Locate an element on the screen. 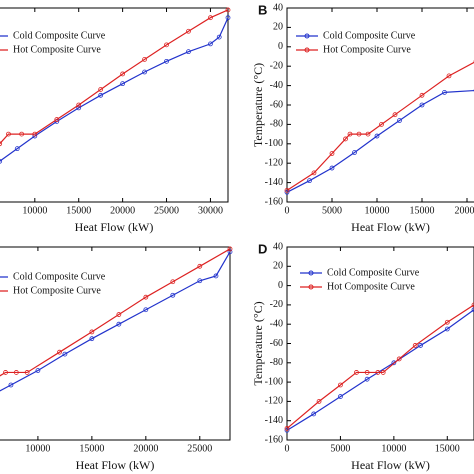 Image resolution: width=474 pixels, height=474 pixels. y-tick-label: 0 is located at coordinates (280, 285).